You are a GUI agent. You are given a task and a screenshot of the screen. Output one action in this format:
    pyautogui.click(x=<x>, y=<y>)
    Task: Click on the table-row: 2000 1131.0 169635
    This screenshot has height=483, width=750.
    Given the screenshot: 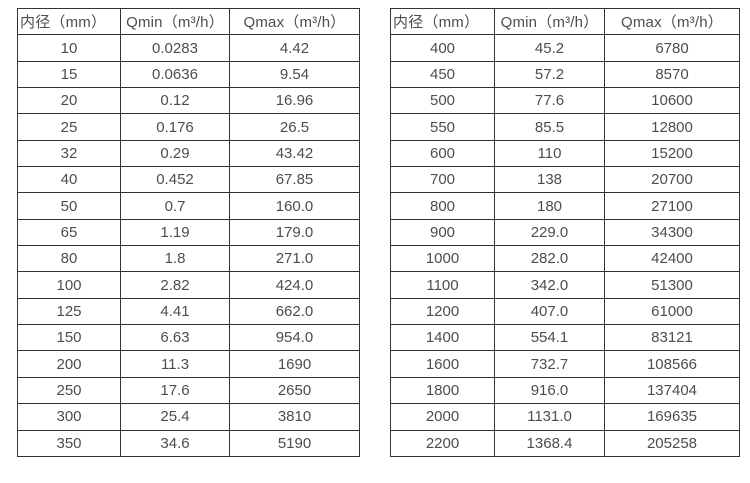 What is the action you would take?
    pyautogui.click(x=565, y=417)
    